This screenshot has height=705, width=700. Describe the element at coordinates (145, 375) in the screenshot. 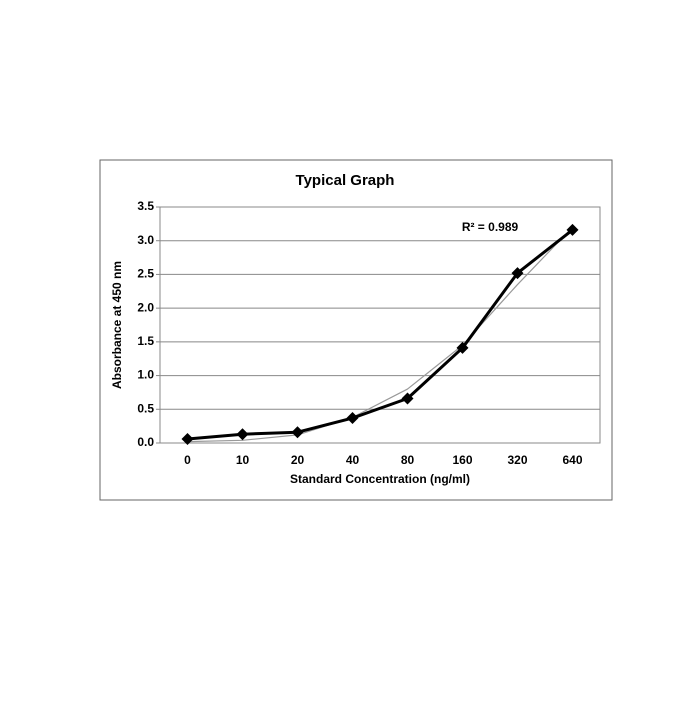

I see `y-tick-label: 1.0` at that location.